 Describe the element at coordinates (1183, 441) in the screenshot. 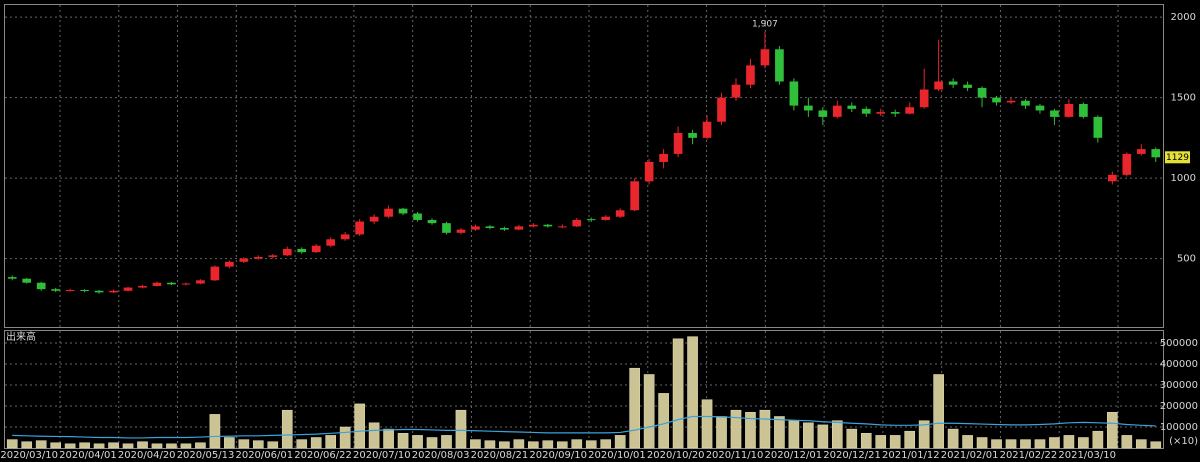

I see `volume-unit: (×10)` at that location.